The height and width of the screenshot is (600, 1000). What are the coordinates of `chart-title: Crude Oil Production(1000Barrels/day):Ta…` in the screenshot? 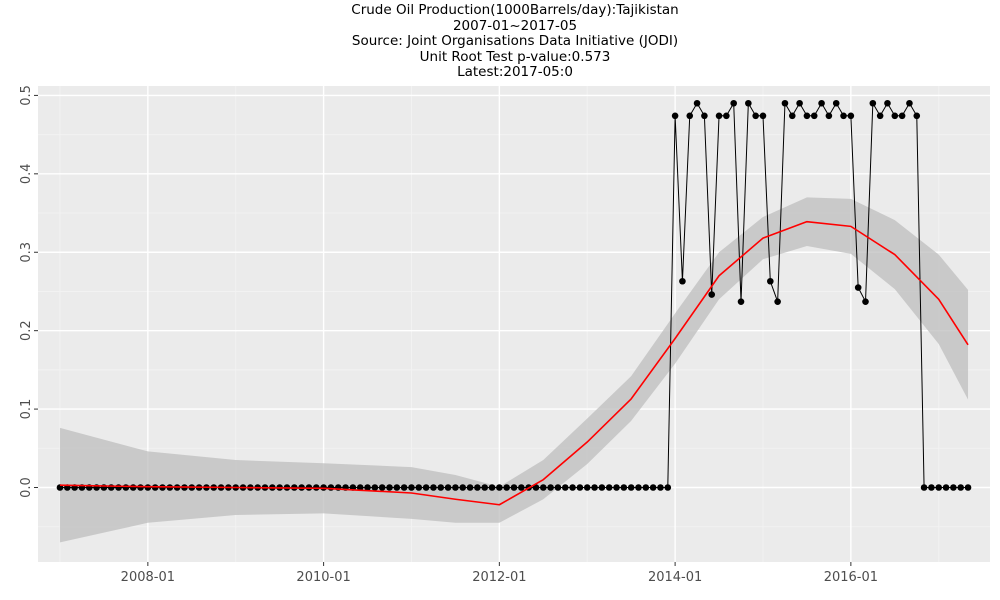 It's located at (515, 10).